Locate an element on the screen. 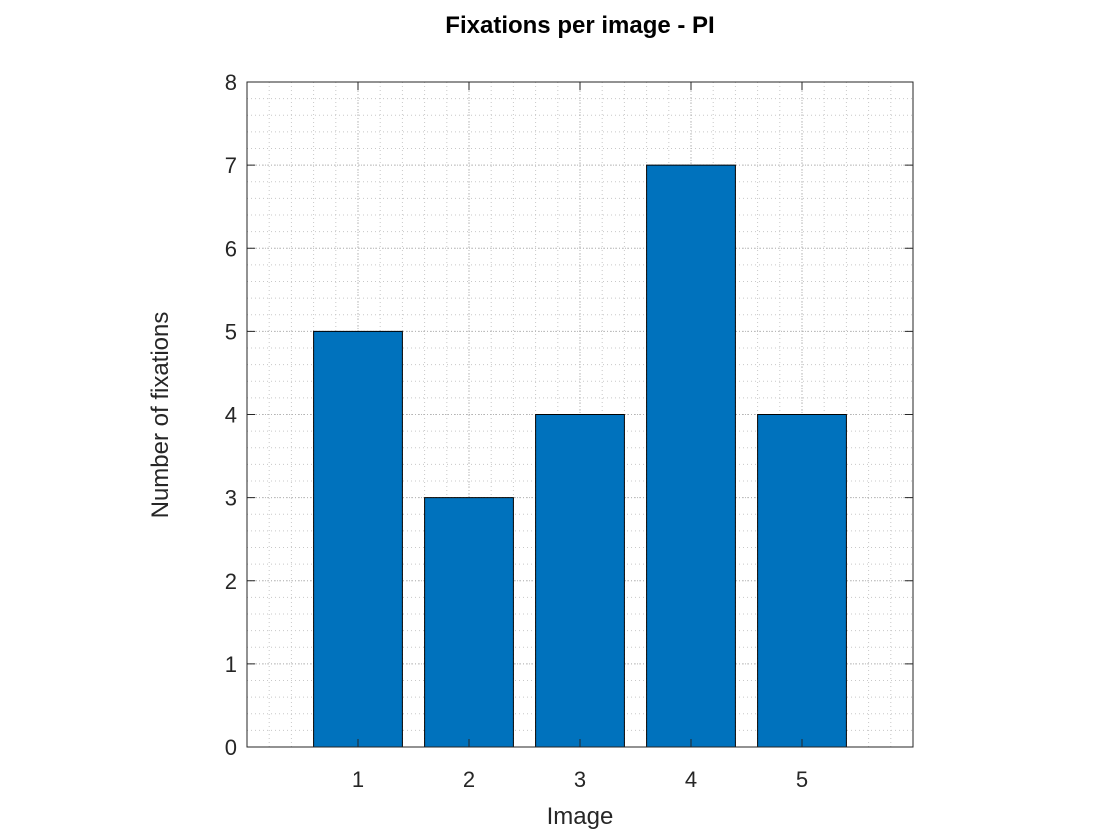  x-tick-labels: 1 2 3 4 5 is located at coordinates (580, 779).